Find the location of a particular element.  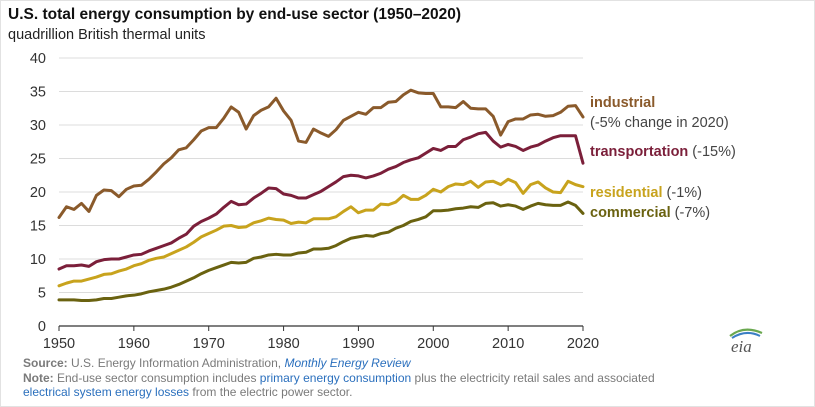

note-label: Note: is located at coordinates (38, 377).